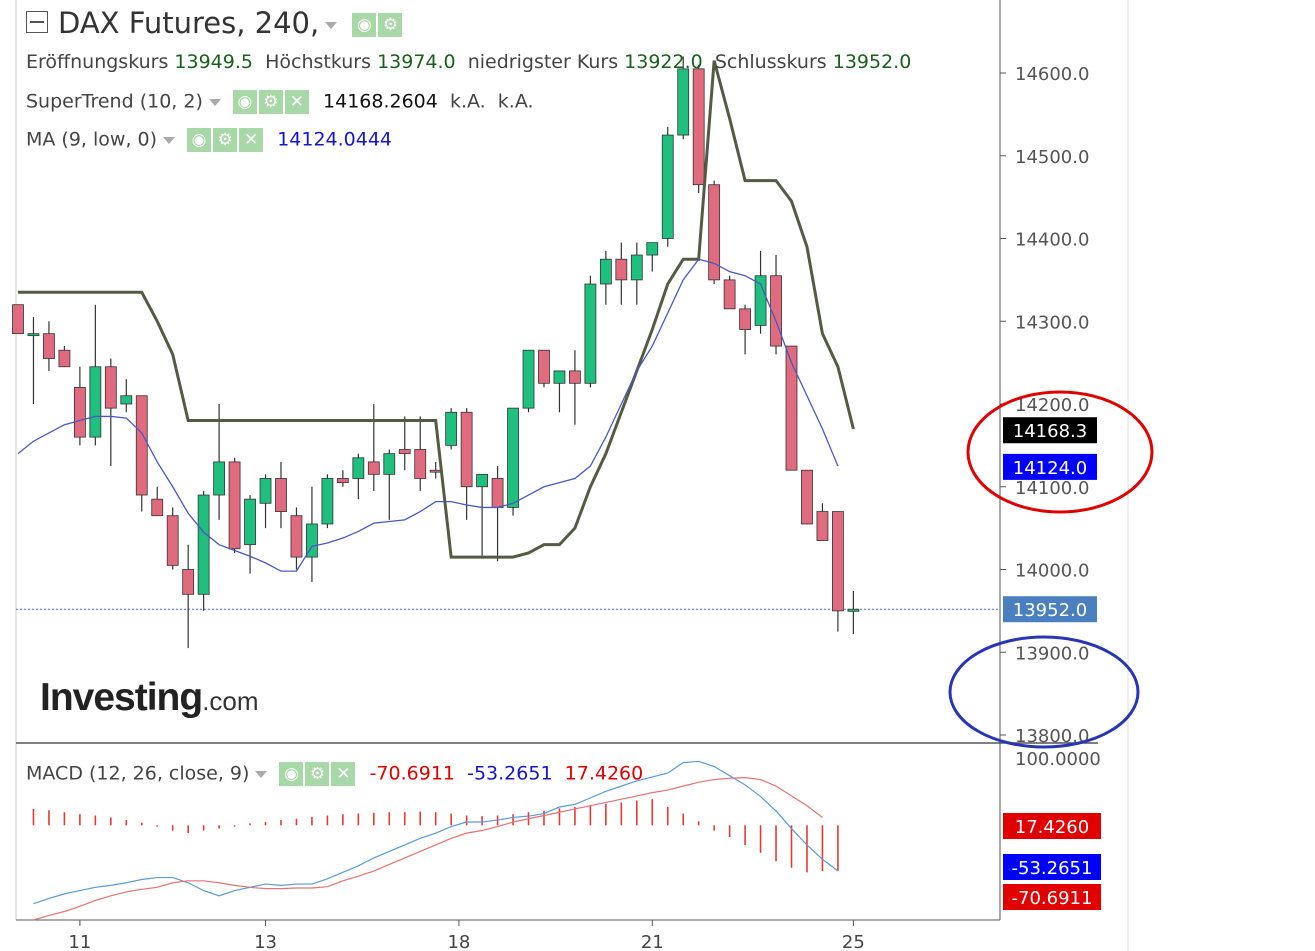 Image resolution: width=1315 pixels, height=951 pixels. I want to click on macd-hist-tag-bg, so click(1052, 826).